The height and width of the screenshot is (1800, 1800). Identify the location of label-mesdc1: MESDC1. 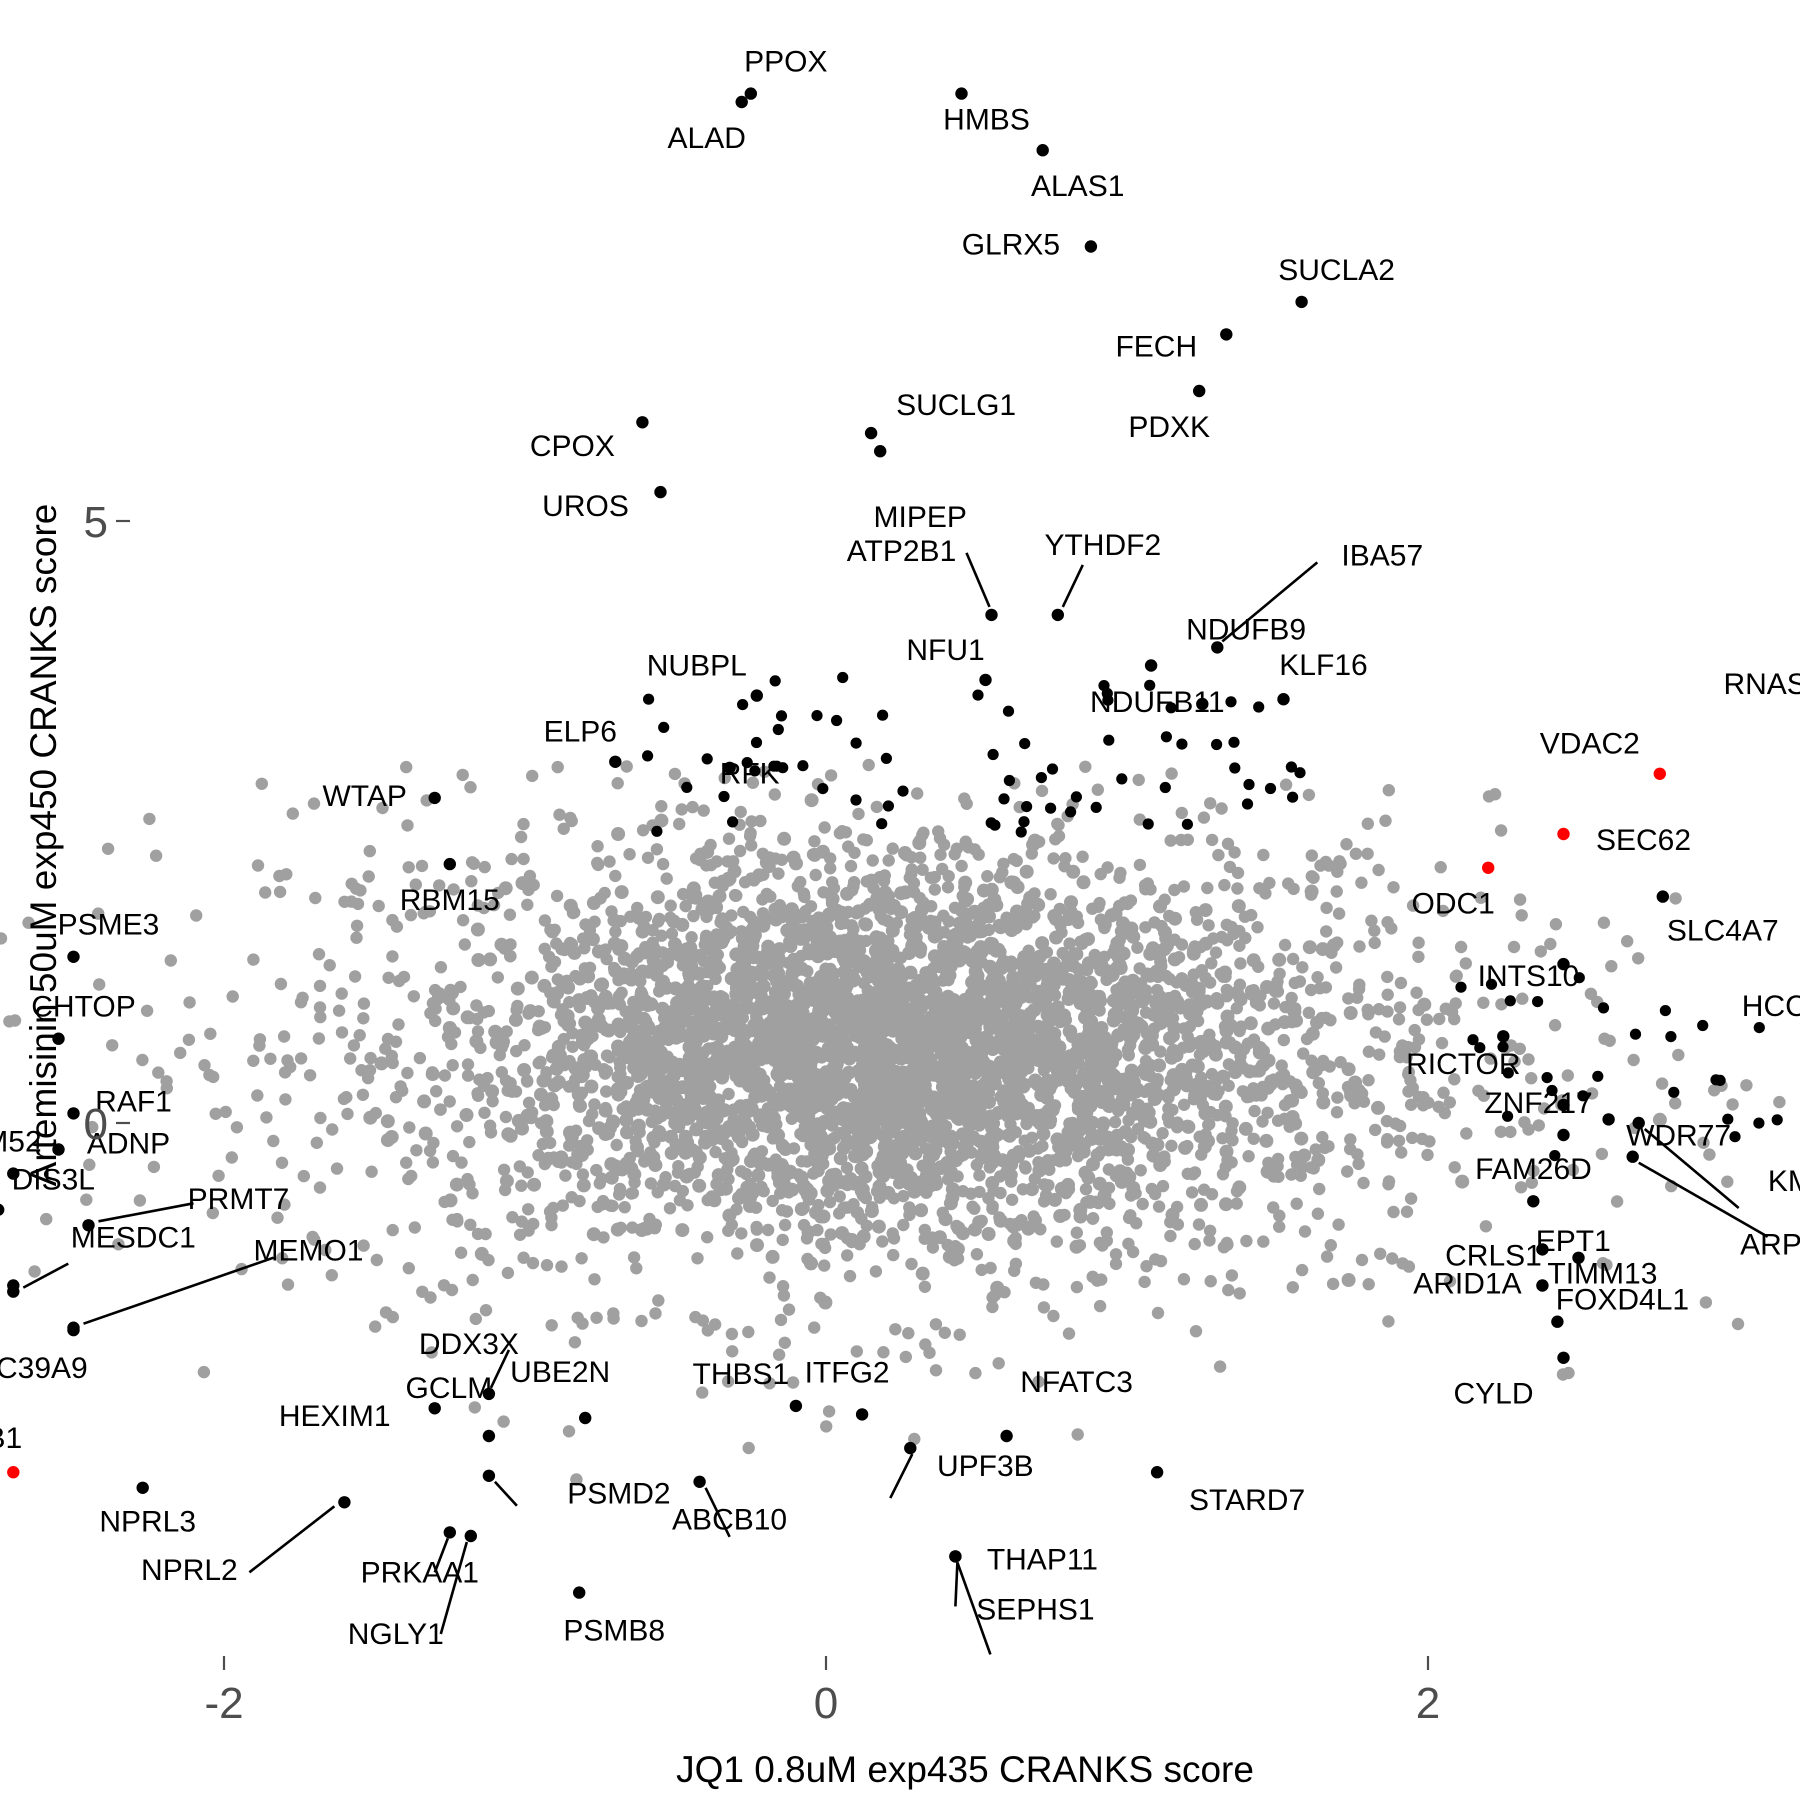
(133, 1238).